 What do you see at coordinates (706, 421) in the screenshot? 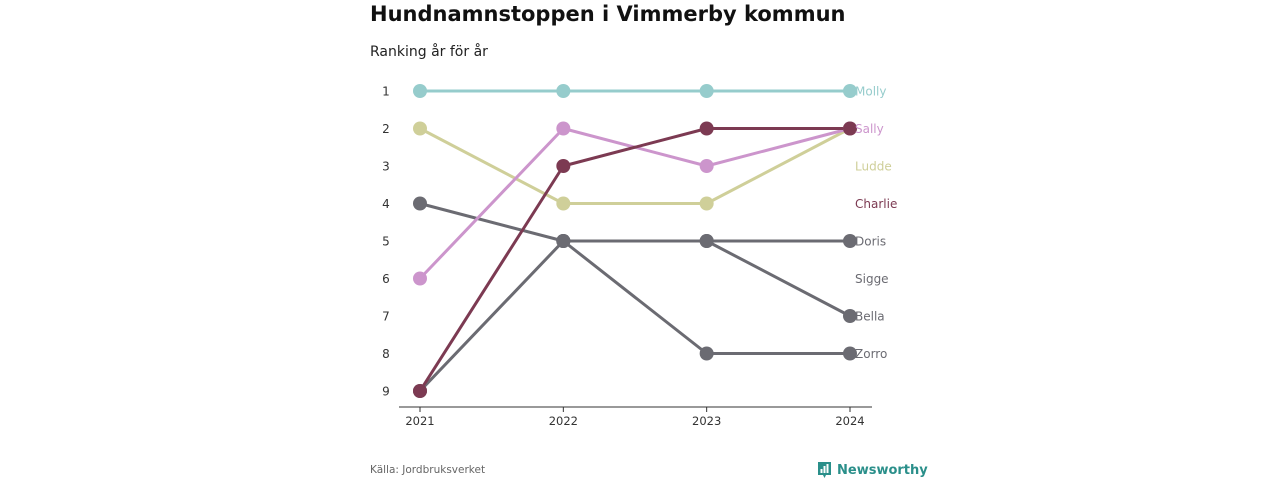
I see `x-tick-label: 2023` at bounding box center [706, 421].